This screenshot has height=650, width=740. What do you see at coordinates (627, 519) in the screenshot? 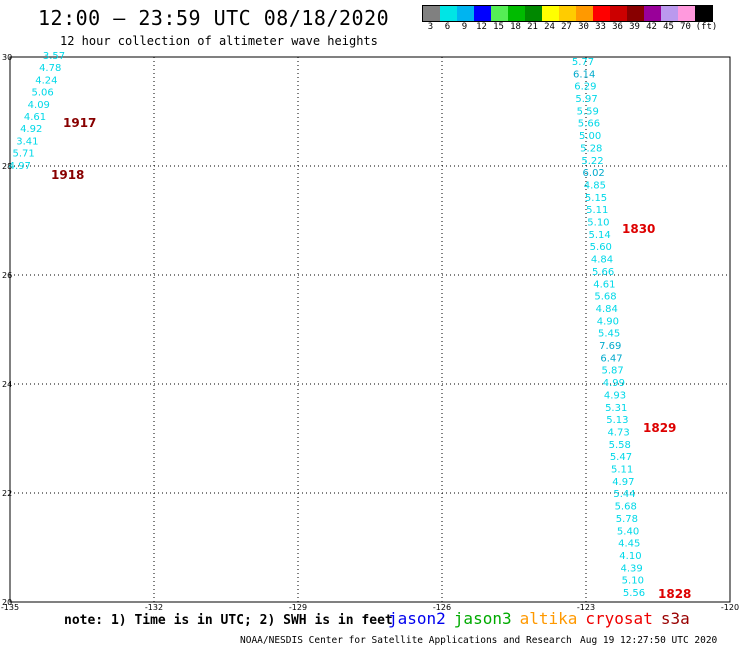
I see `wave-height-value: 5.78` at bounding box center [627, 519].